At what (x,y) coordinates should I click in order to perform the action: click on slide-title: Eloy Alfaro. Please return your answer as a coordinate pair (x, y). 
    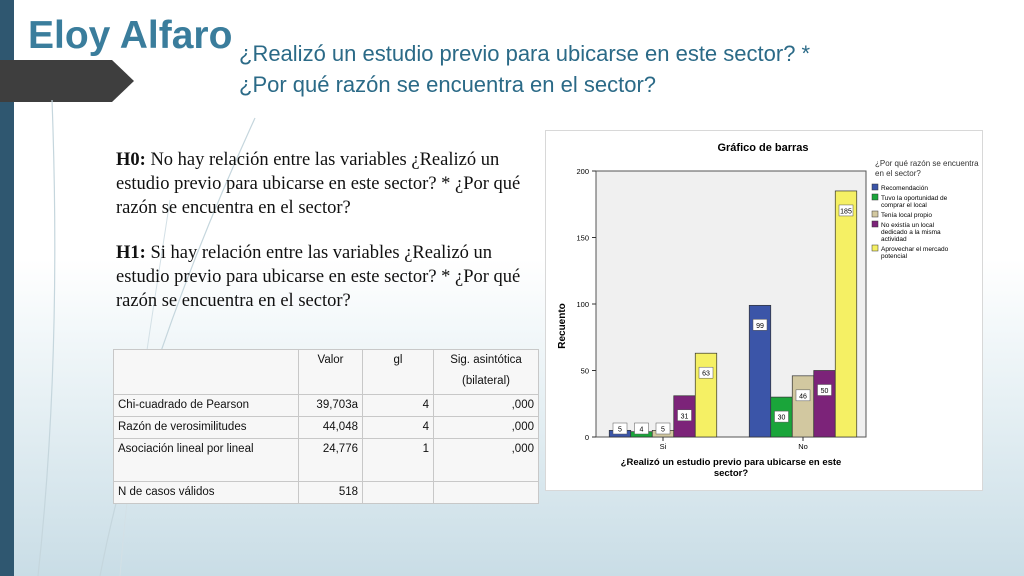
    Looking at the image, I should click on (130, 35).